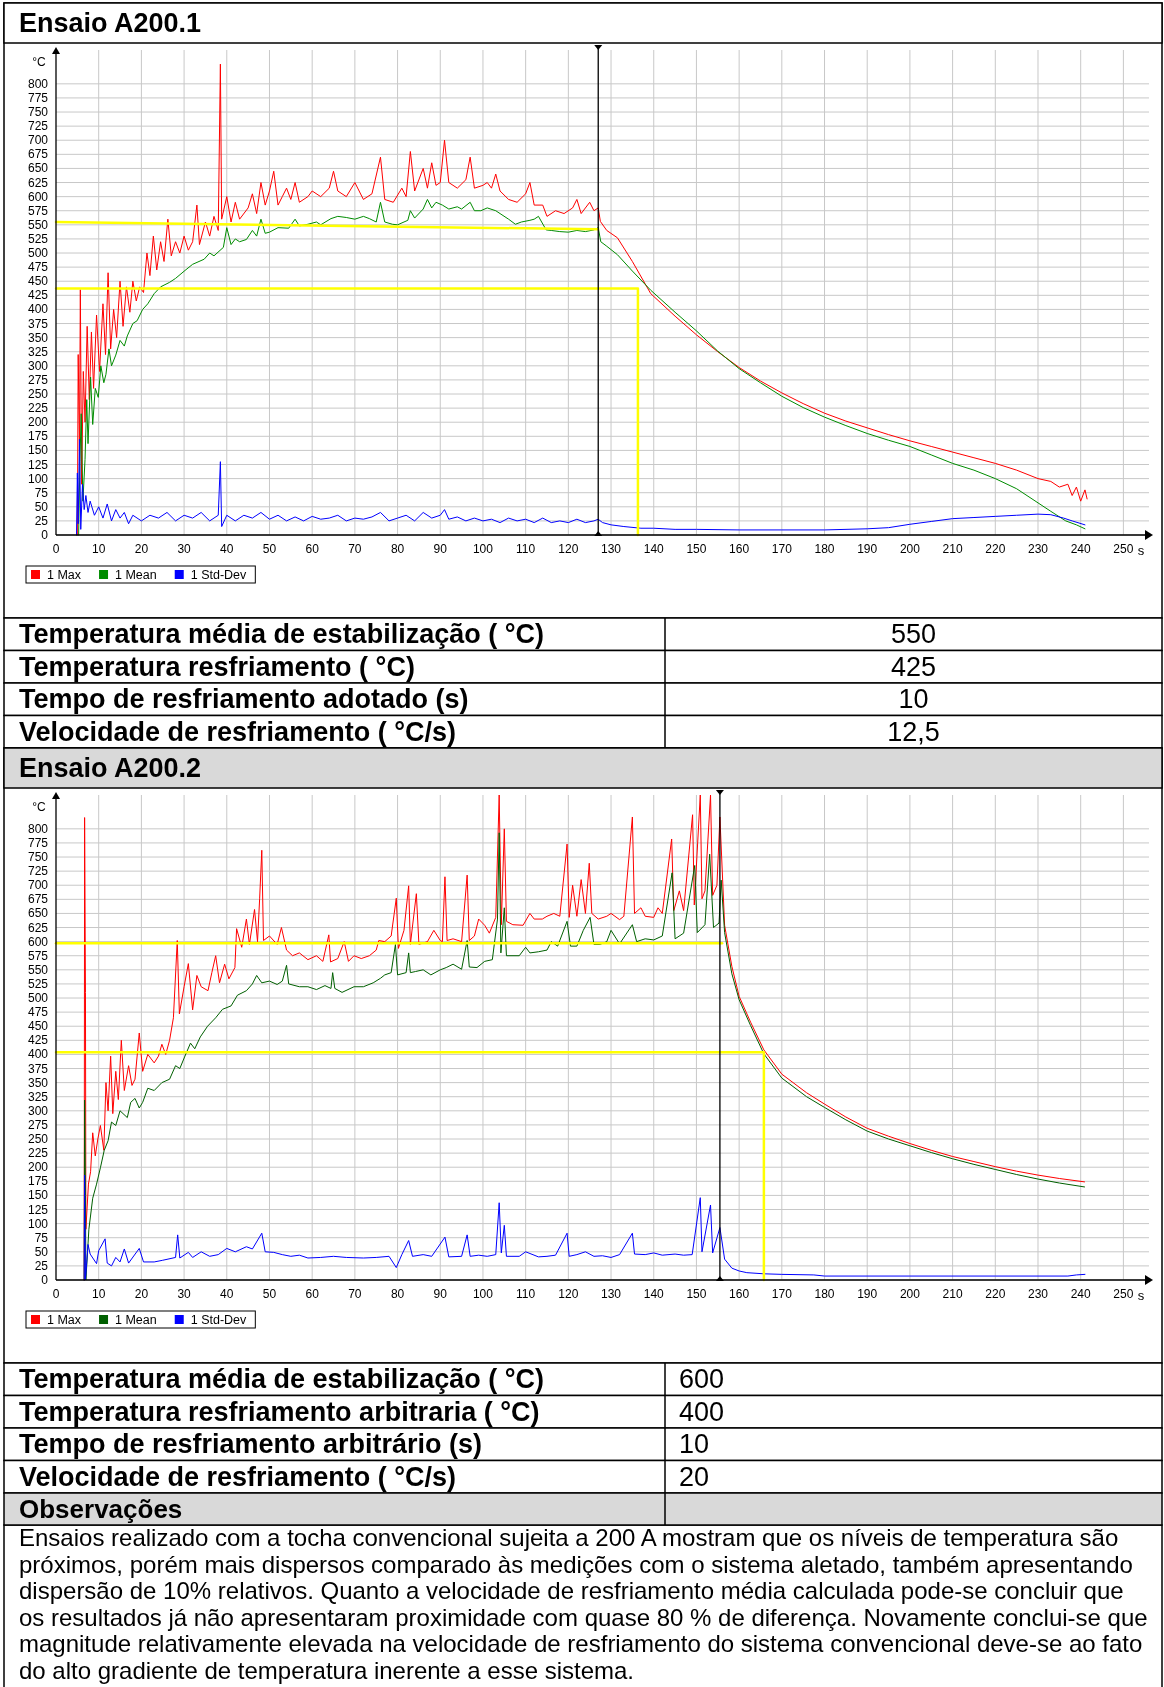  Describe the element at coordinates (483, 549) in the screenshot. I see `x-tick-label: 100` at that location.